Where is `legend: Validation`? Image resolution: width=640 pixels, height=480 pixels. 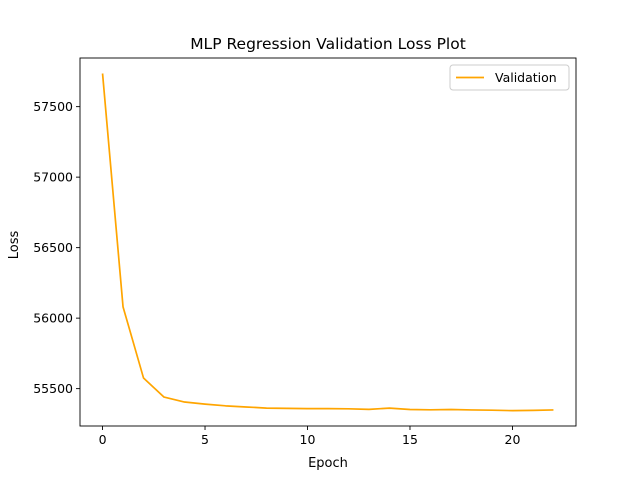 legend: Validation is located at coordinates (509, 77).